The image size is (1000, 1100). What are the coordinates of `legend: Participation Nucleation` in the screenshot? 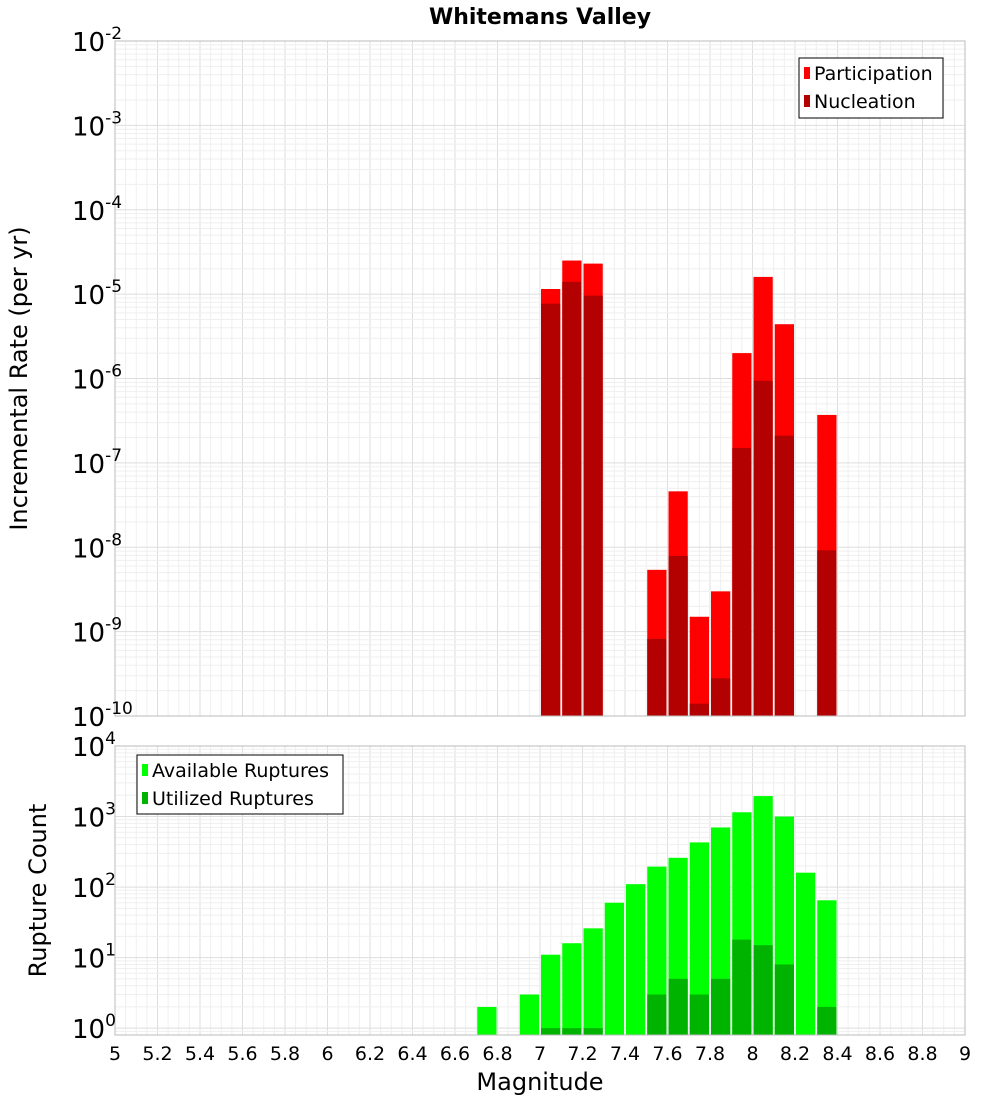 It's located at (871, 88).